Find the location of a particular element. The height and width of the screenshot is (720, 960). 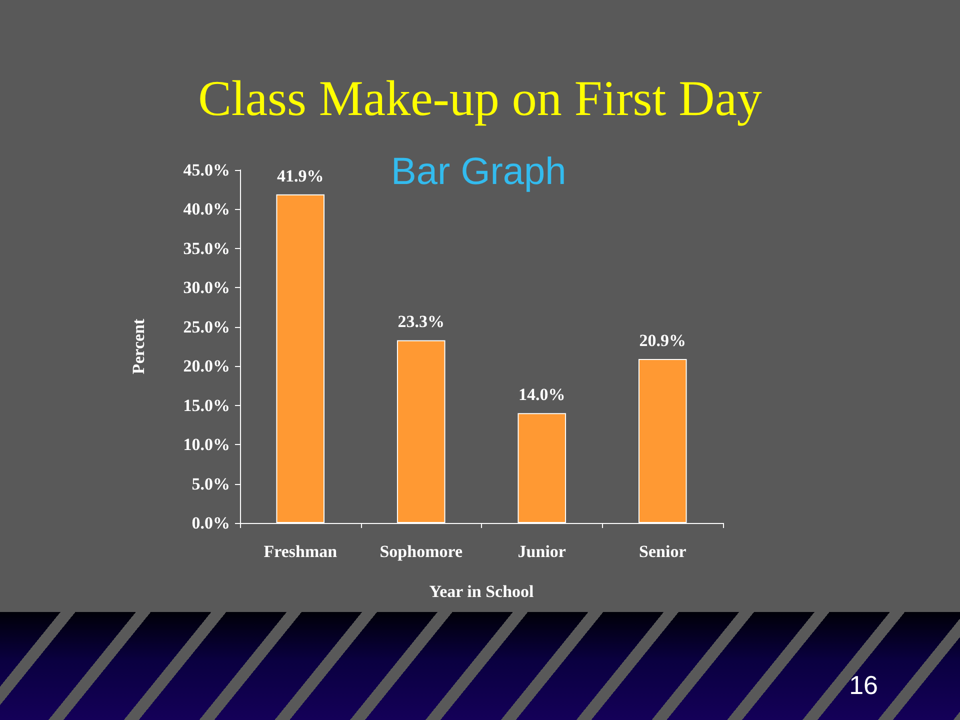

text: 16 is located at coordinates (863, 685).